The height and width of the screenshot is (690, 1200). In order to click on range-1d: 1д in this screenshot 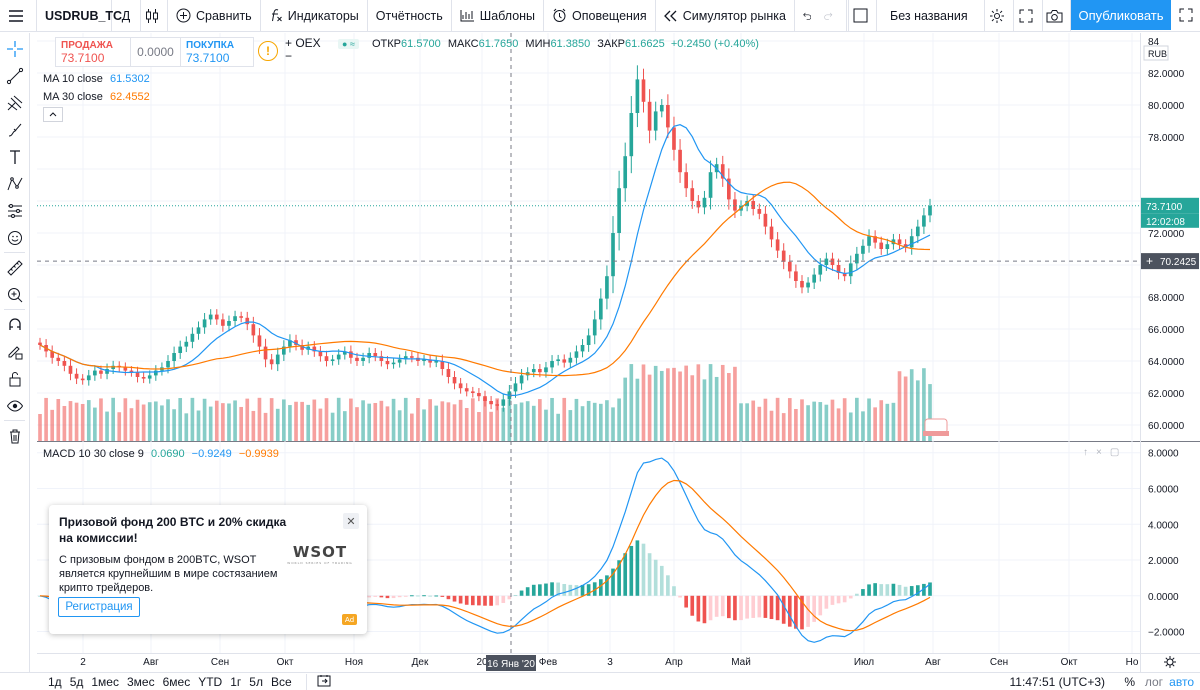, I will do `click(55, 681)`.